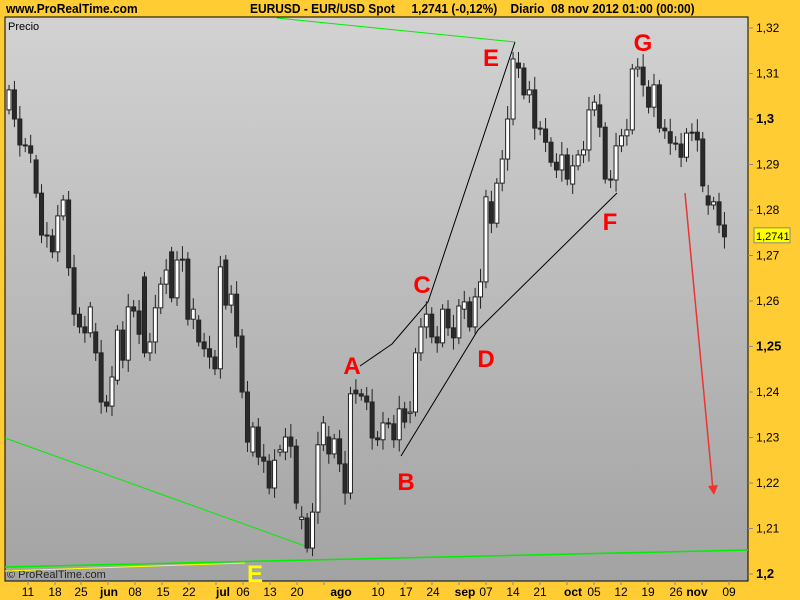 The height and width of the screenshot is (600, 800). Describe the element at coordinates (340, 592) in the screenshot. I see `x-tick-label: ago` at that location.